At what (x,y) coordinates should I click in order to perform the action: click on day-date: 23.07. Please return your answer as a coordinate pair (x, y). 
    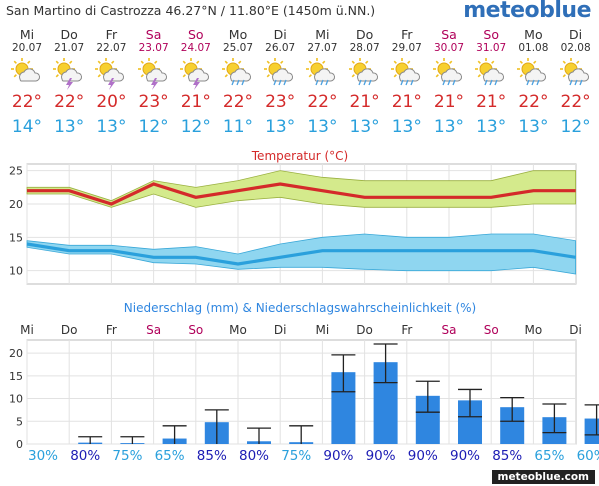
    Looking at the image, I should click on (153, 48).